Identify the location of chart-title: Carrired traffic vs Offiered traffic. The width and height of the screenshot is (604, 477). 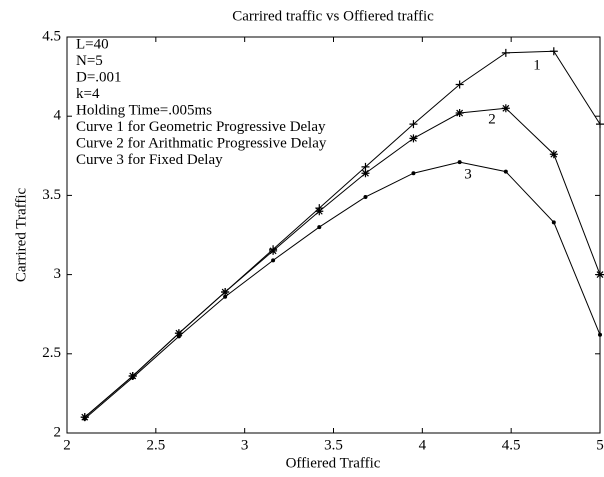
(333, 16).